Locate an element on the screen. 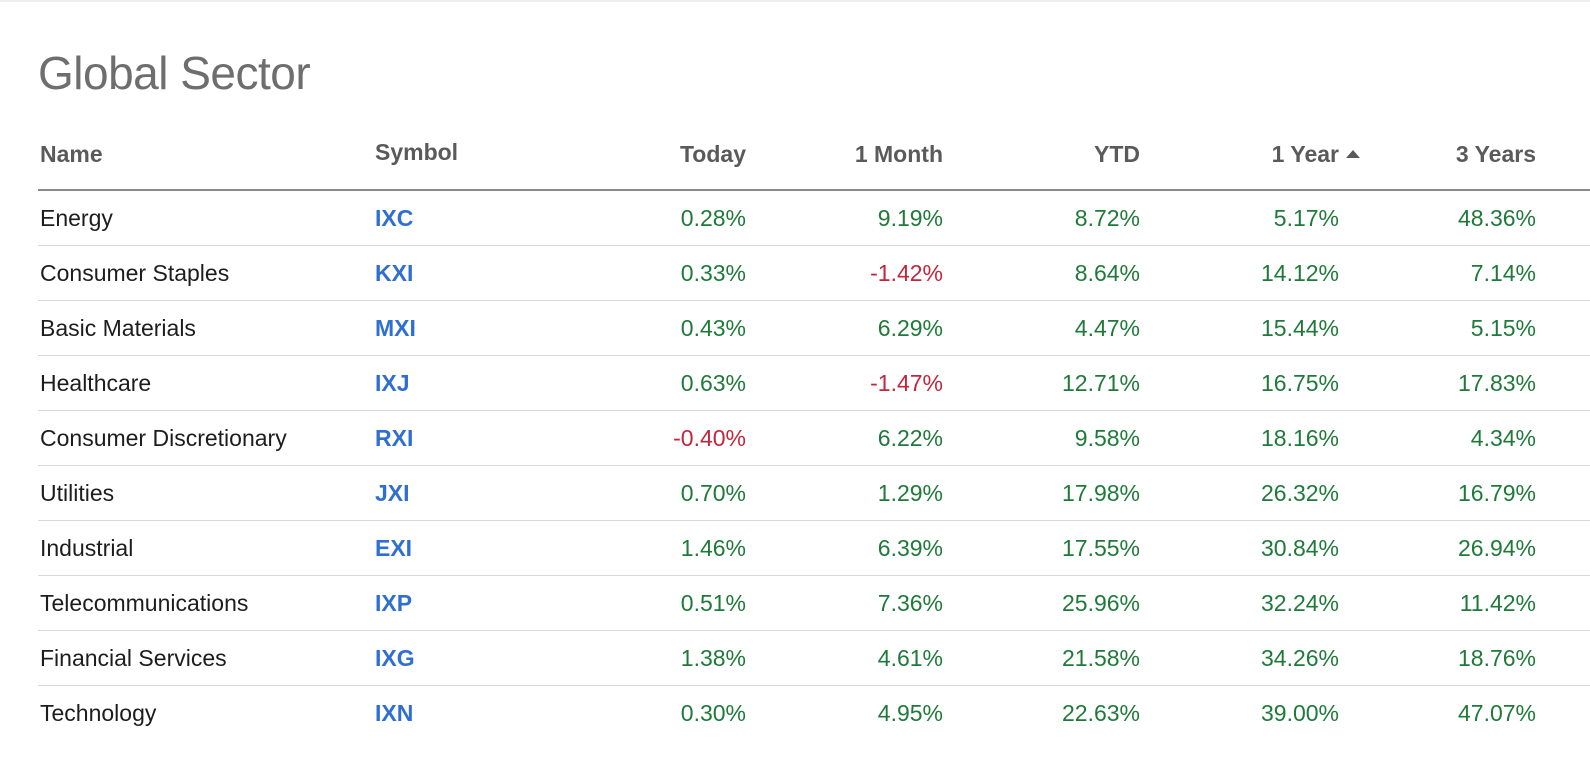 The image size is (1590, 760). percent-change-value: 5.17% is located at coordinates (1306, 217).